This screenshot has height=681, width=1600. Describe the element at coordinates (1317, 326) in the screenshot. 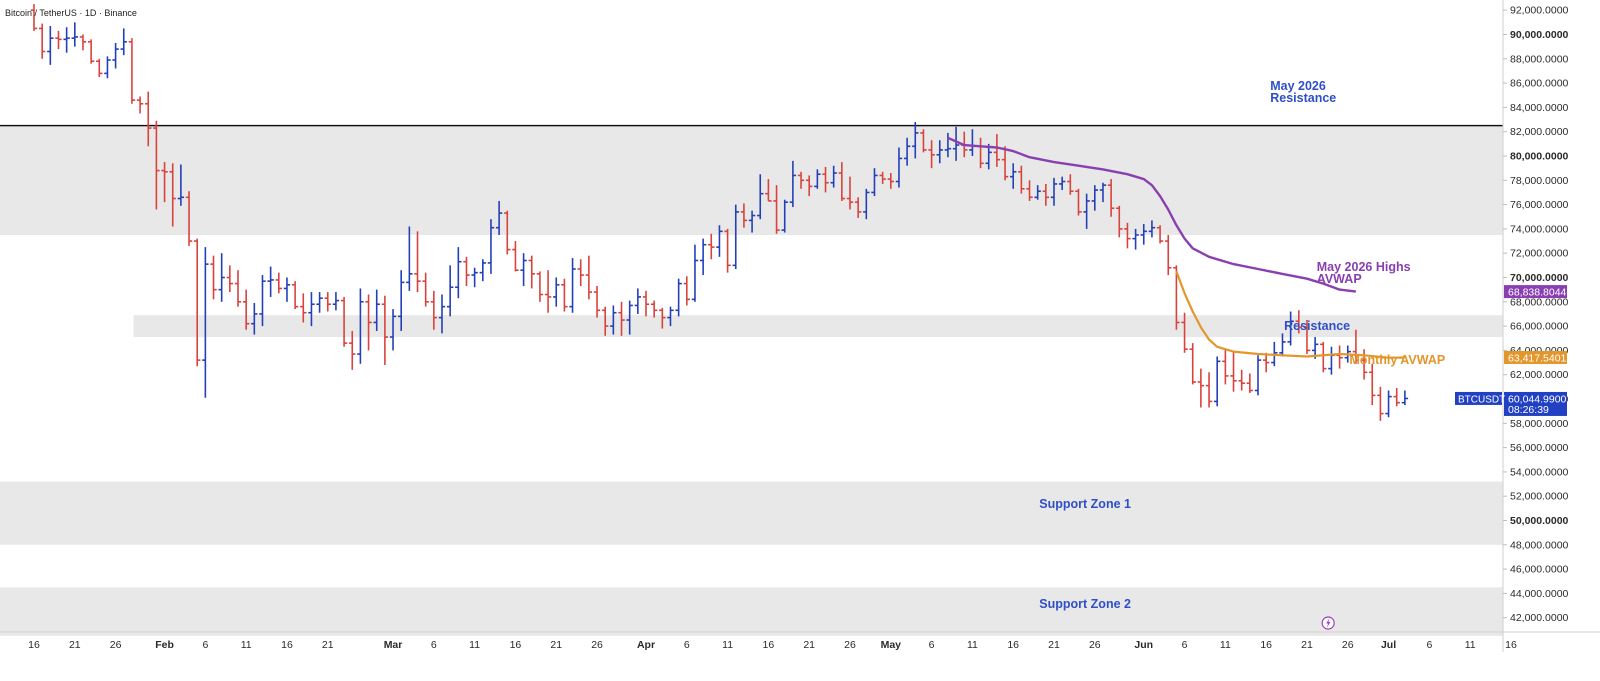

I see `annotation-resistance: Resistance` at that location.